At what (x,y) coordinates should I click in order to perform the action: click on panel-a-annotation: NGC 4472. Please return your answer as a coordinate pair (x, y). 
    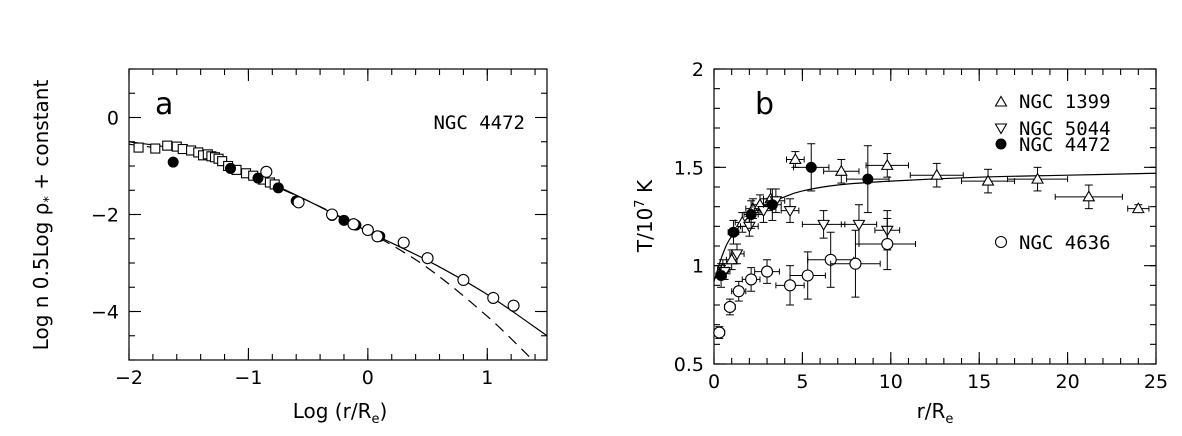
    Looking at the image, I should click on (479, 123).